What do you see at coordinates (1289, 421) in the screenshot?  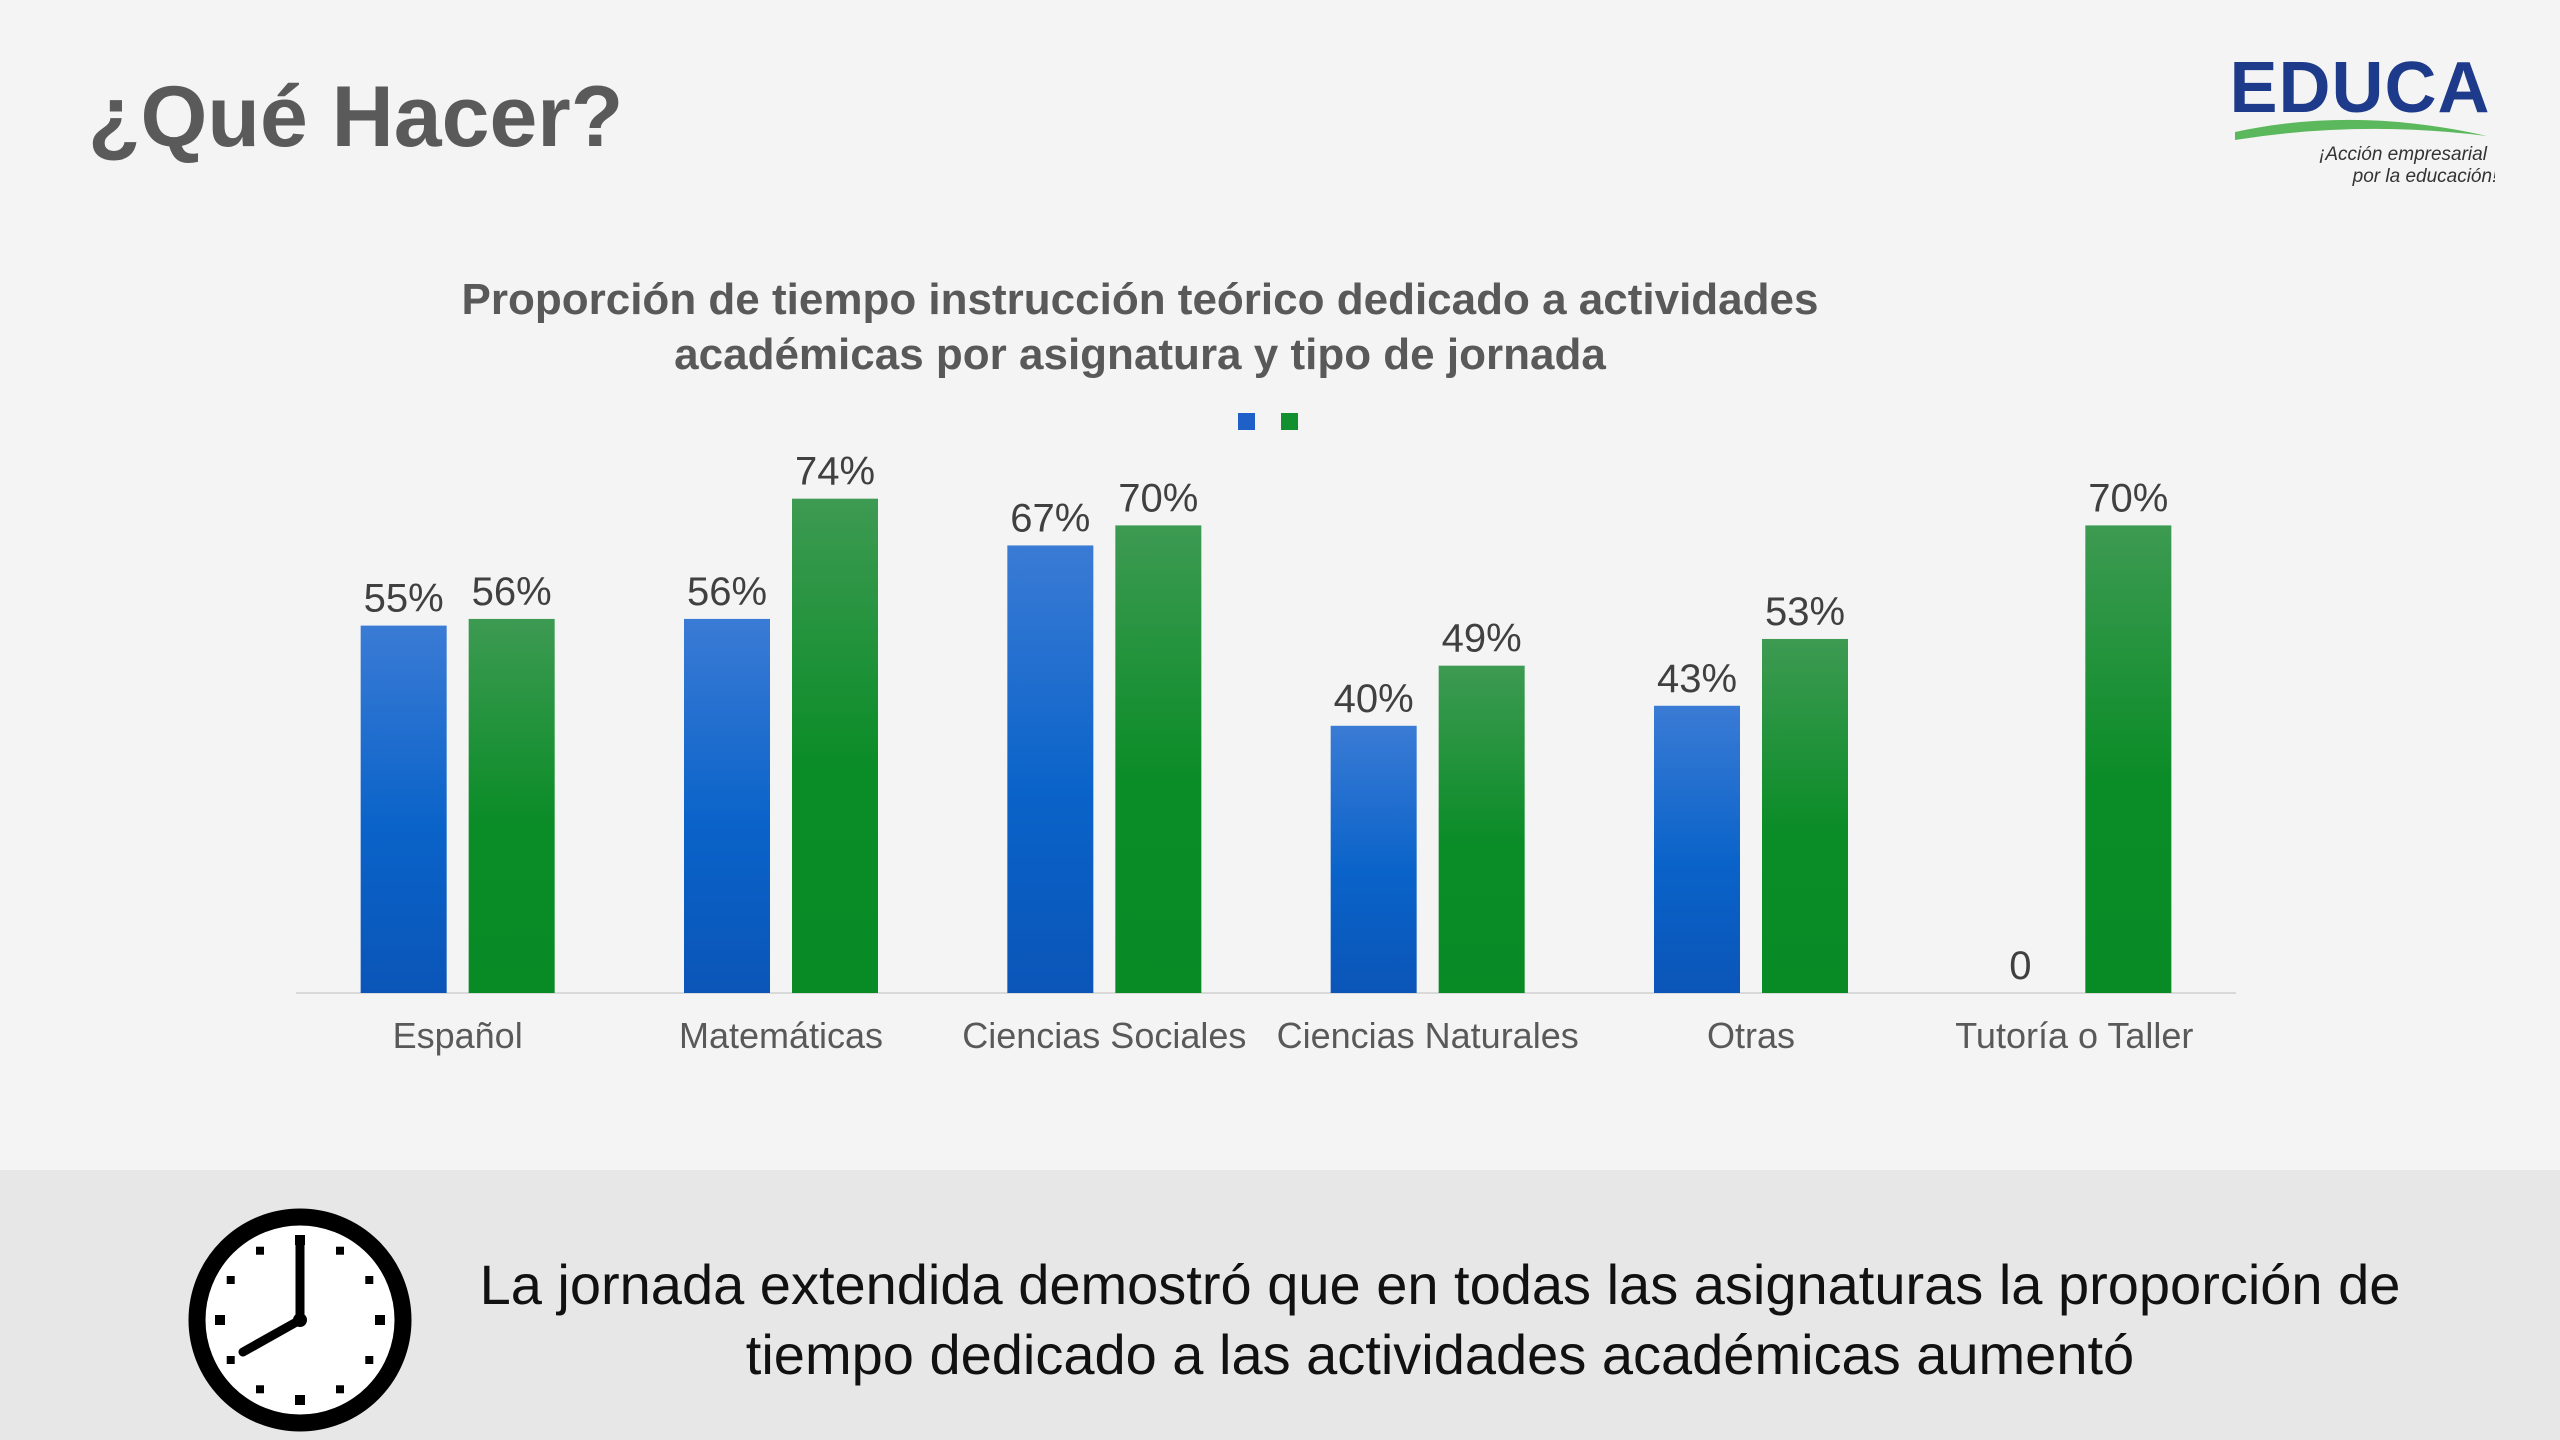 I see `legend-marker-green` at bounding box center [1289, 421].